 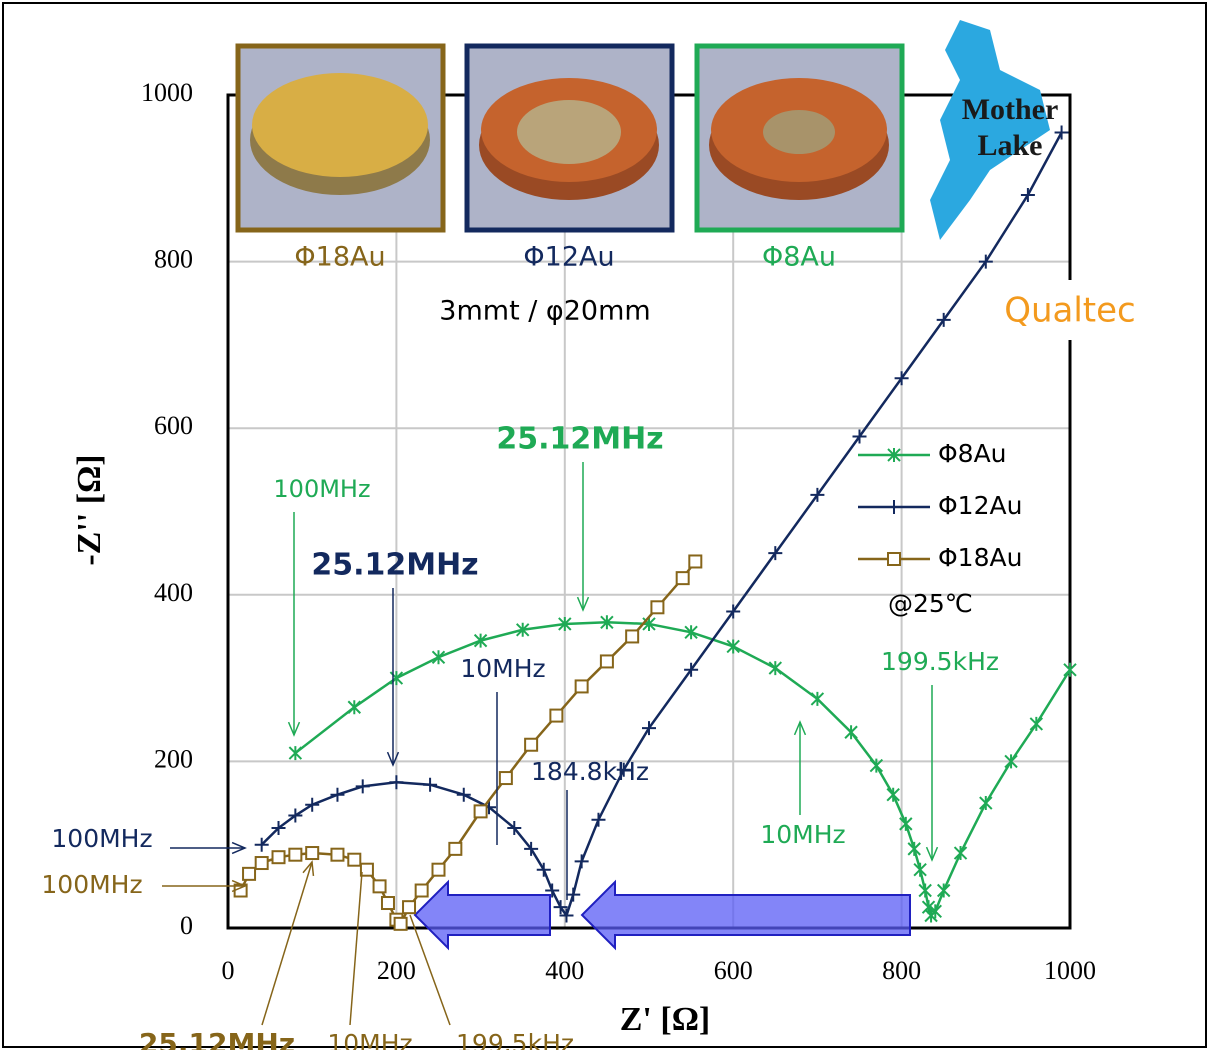 I want to click on photo-label: Φ18Au, so click(x=339, y=257).